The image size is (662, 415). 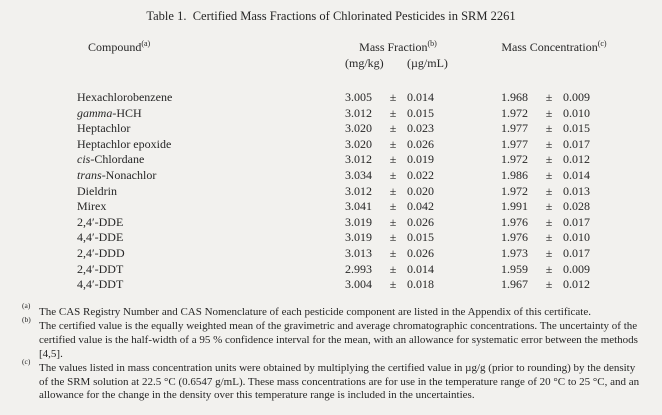 I want to click on column-header-mass-fraction: Mass Fraction(b), so click(x=398, y=47).